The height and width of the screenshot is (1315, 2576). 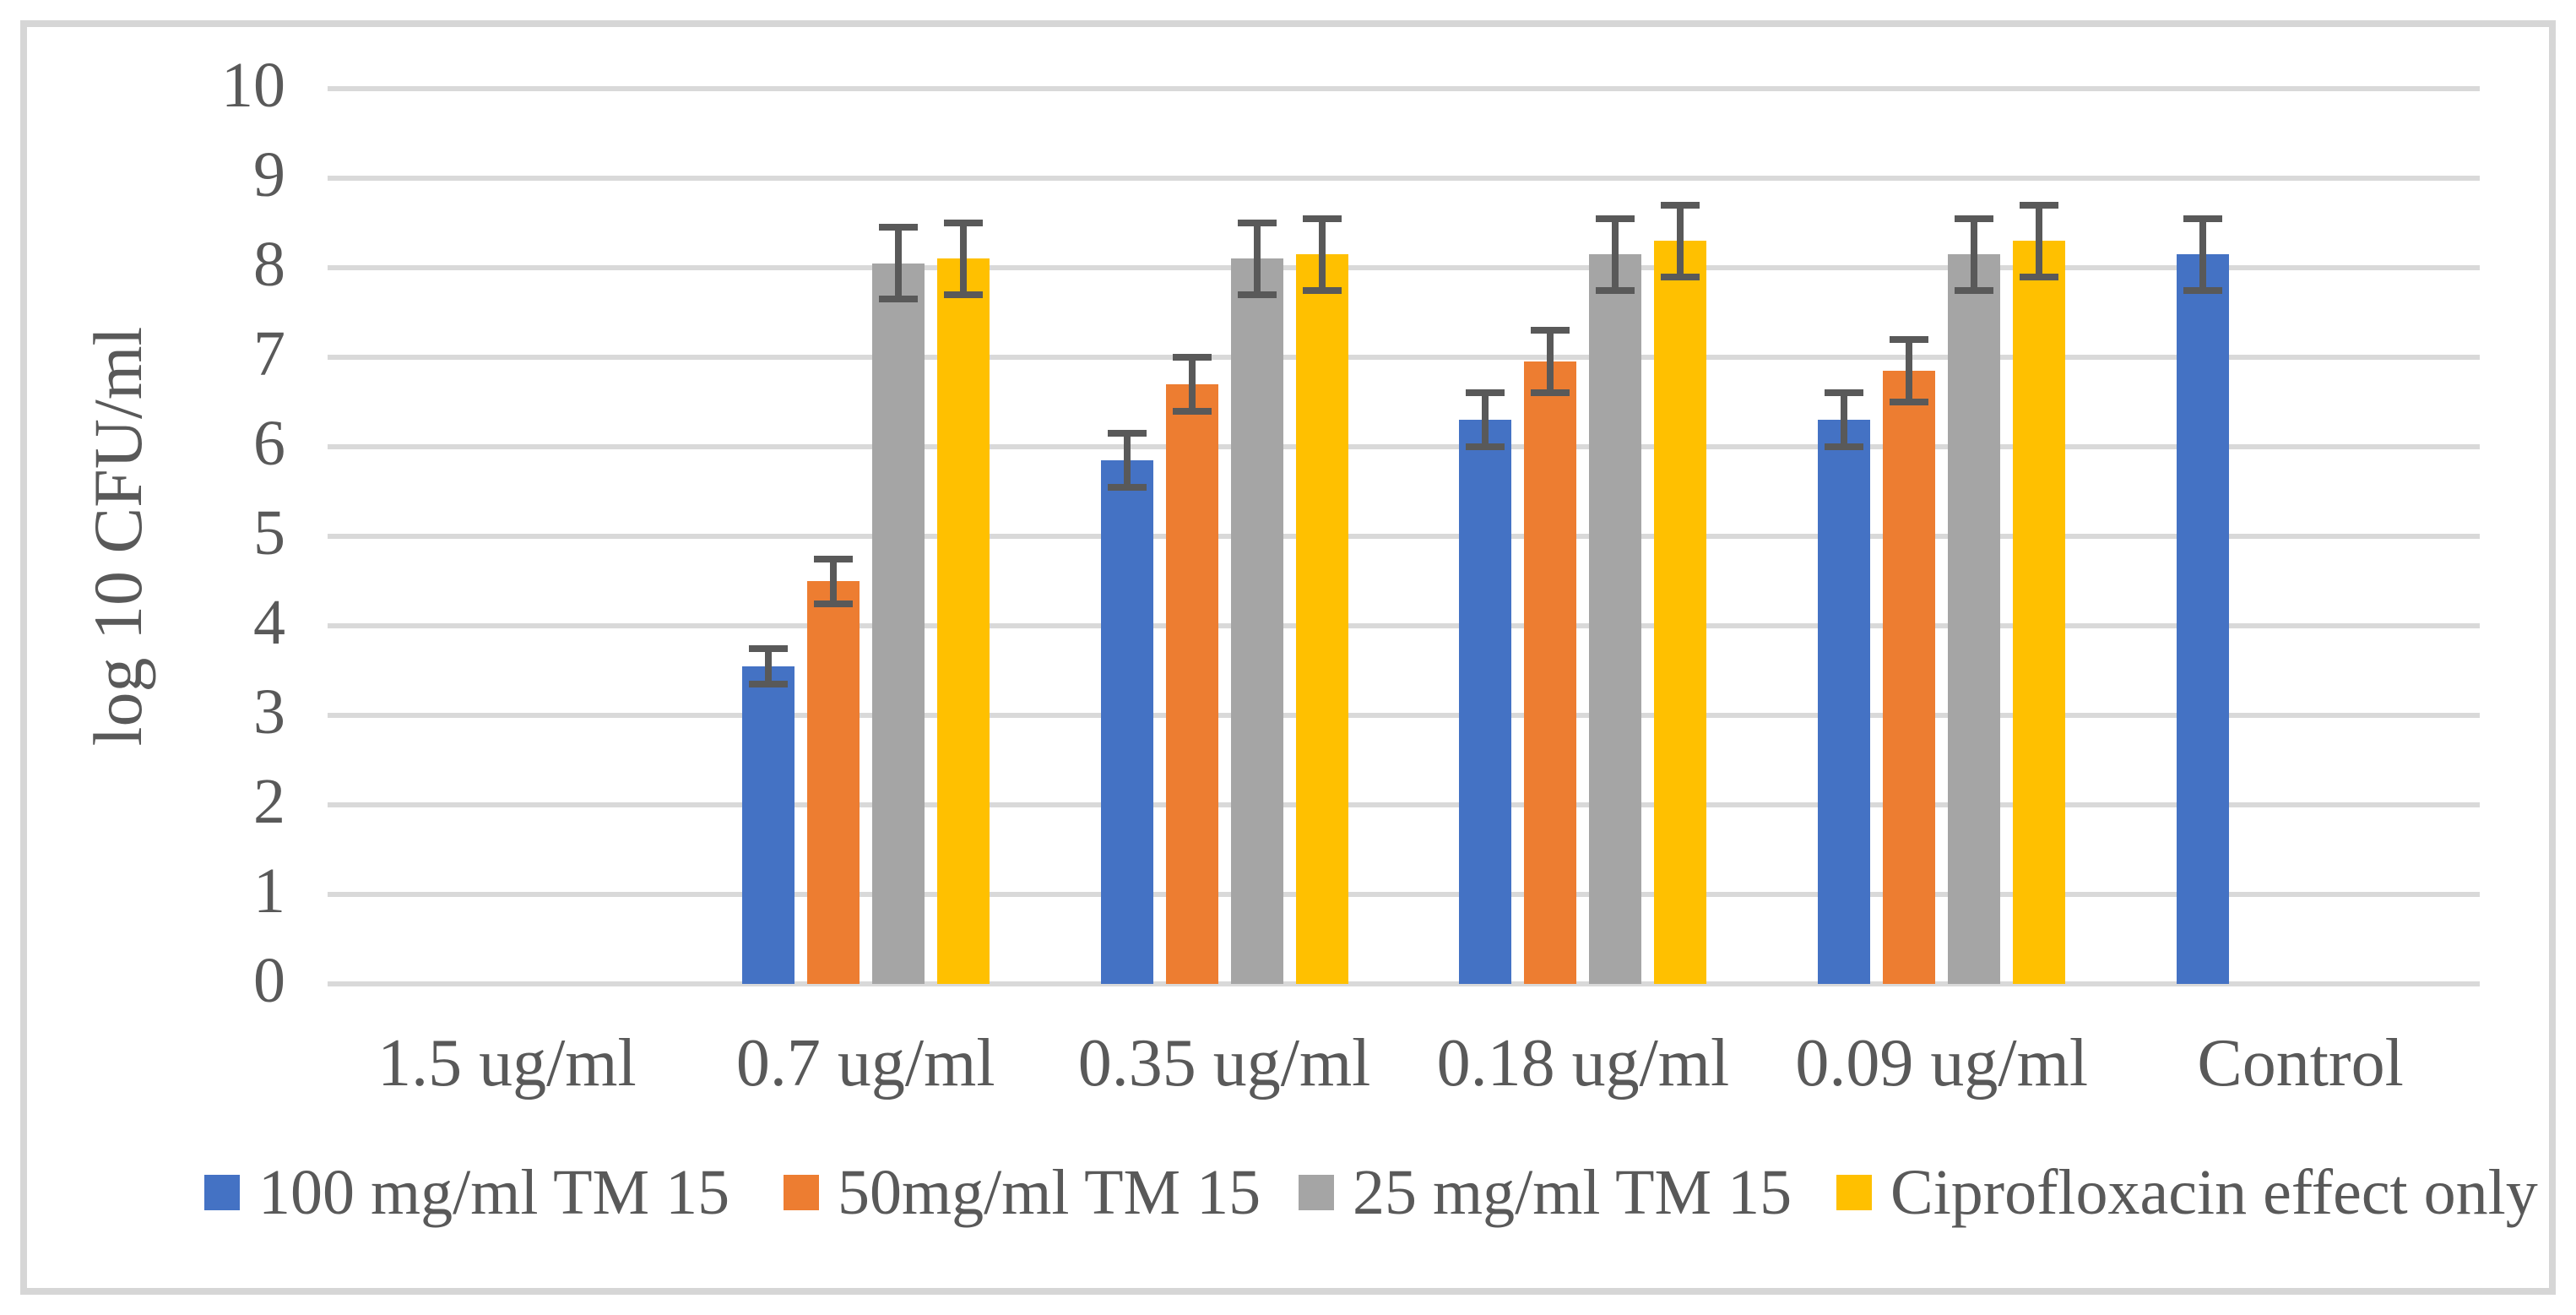 I want to click on y-tick-label: 9, so click(x=269, y=175).